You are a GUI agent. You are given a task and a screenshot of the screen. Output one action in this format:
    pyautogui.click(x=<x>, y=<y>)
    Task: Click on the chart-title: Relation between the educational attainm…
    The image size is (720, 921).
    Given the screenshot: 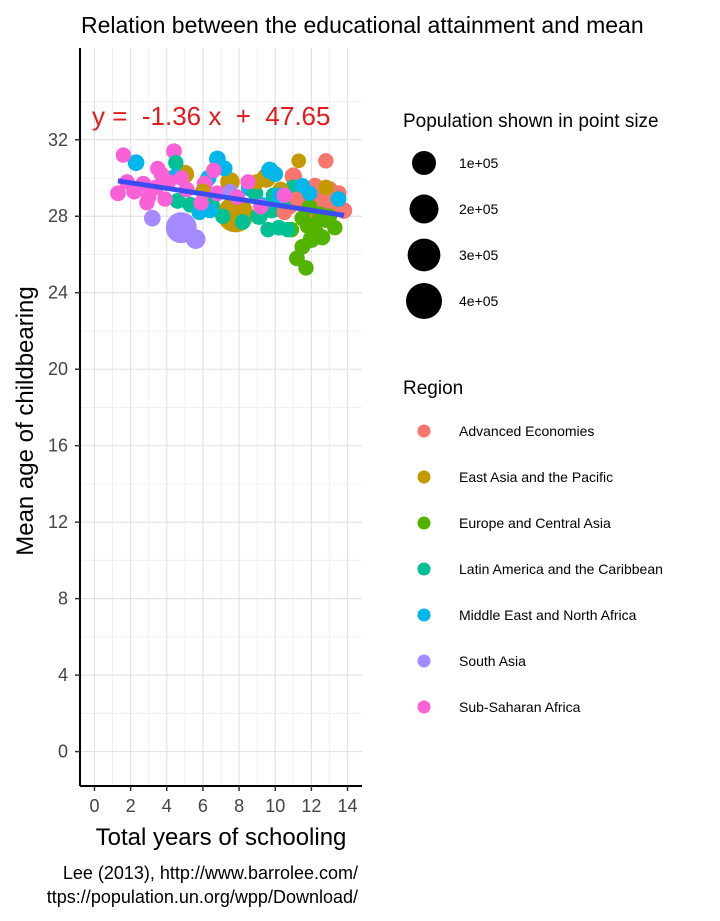 What is the action you would take?
    pyautogui.click(x=362, y=25)
    